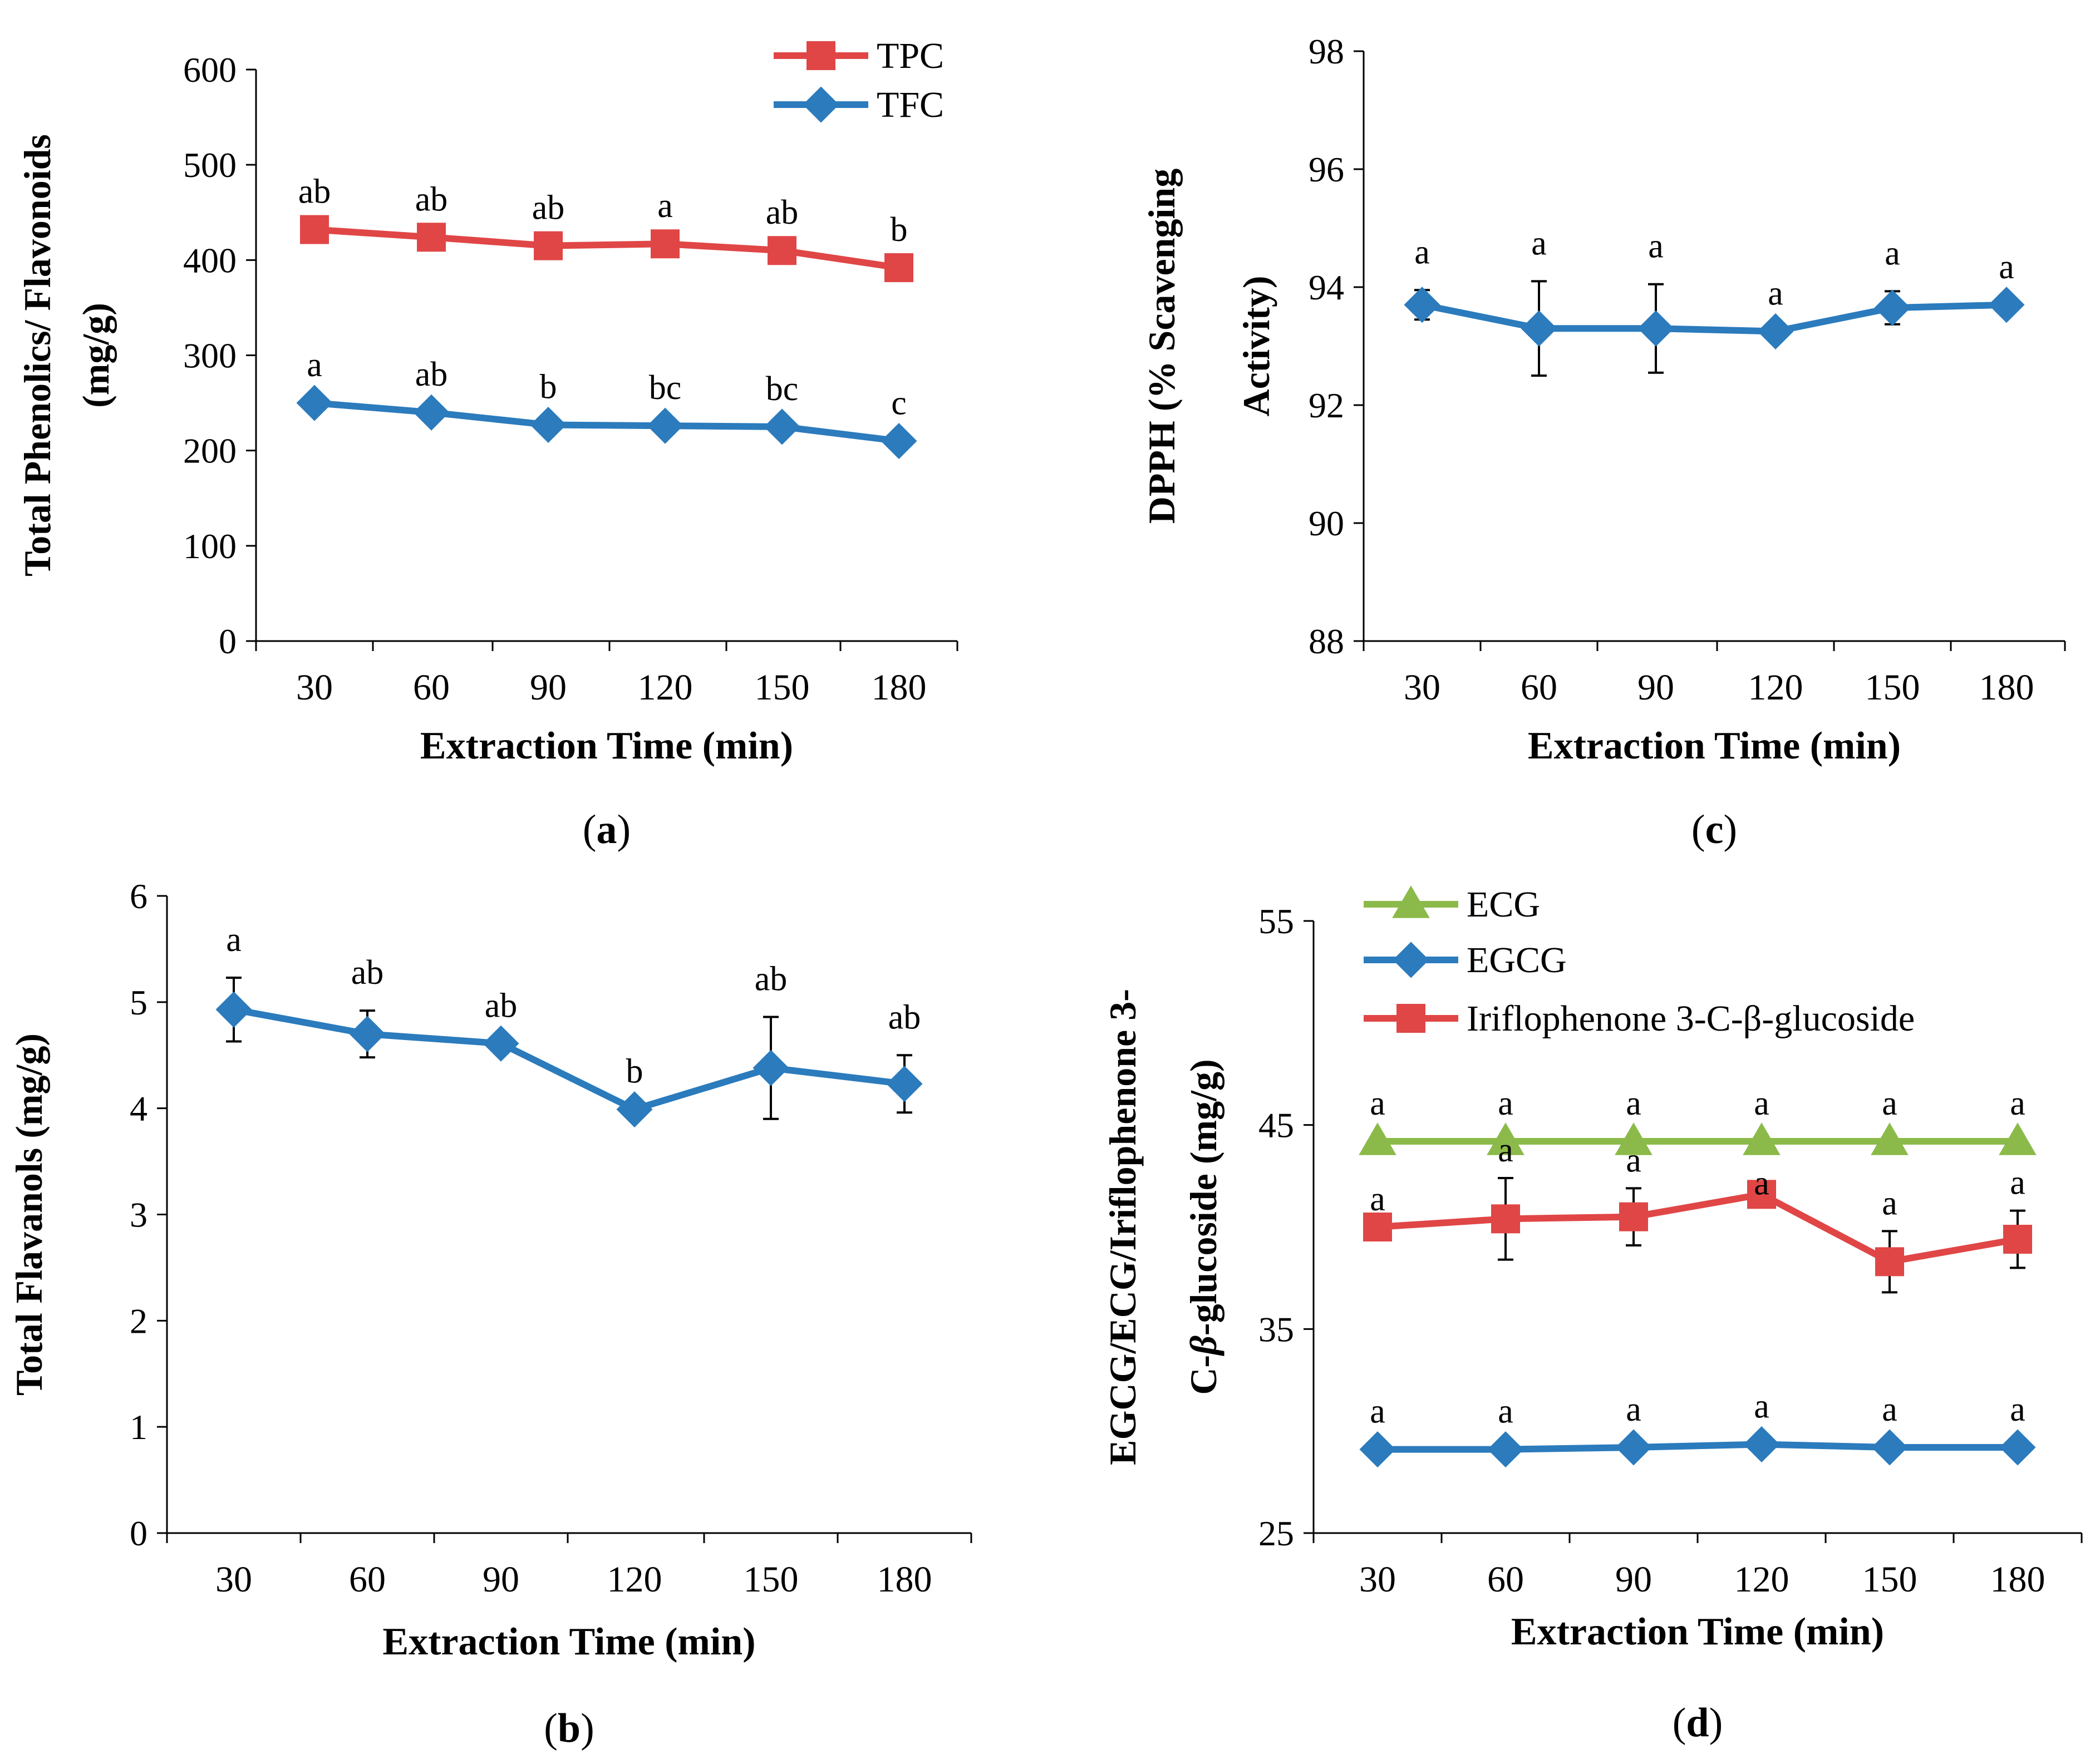 This screenshot has width=2095, height=1764. What do you see at coordinates (1517, 960) in the screenshot?
I see `legend-label: EGCG` at bounding box center [1517, 960].